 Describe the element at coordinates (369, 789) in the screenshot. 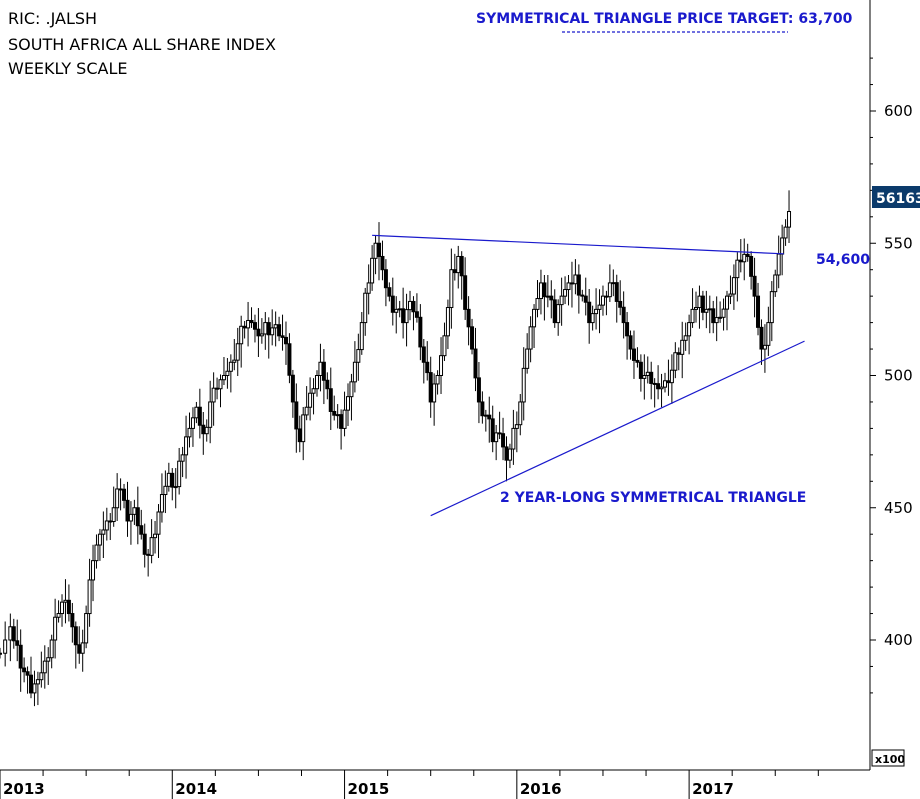

I see `x-tick-label: 2015` at that location.